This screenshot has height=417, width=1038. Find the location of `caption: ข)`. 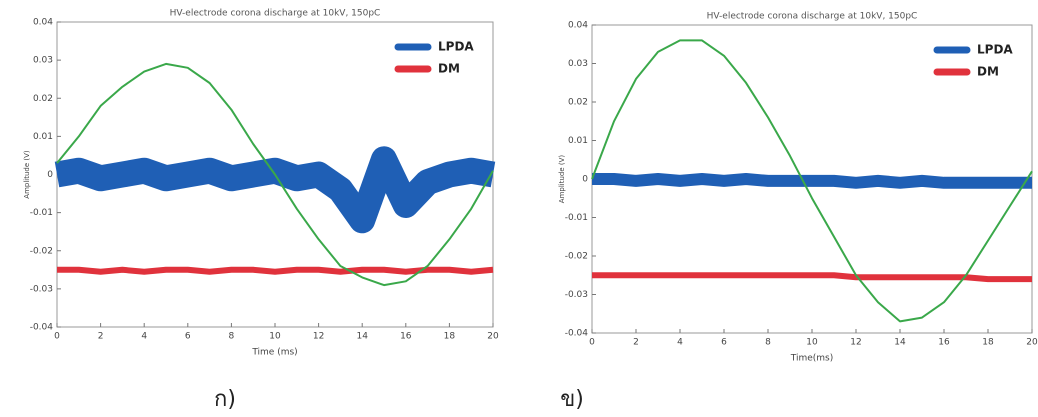

caption: ข) is located at coordinates (572, 399).